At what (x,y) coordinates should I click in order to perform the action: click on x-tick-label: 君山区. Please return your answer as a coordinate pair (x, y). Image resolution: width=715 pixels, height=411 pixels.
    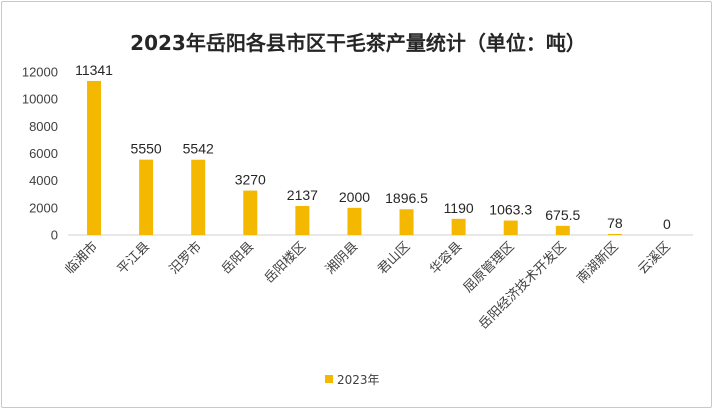
    Looking at the image, I should click on (394, 258).